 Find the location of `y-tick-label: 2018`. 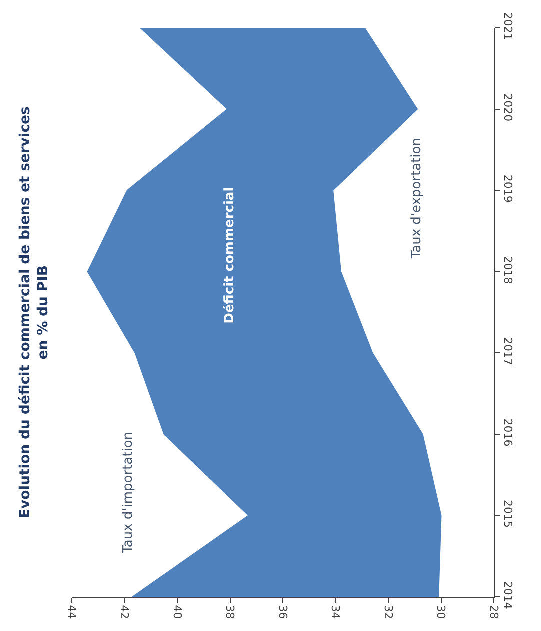

y-tick-label: 2018 is located at coordinates (507, 270).